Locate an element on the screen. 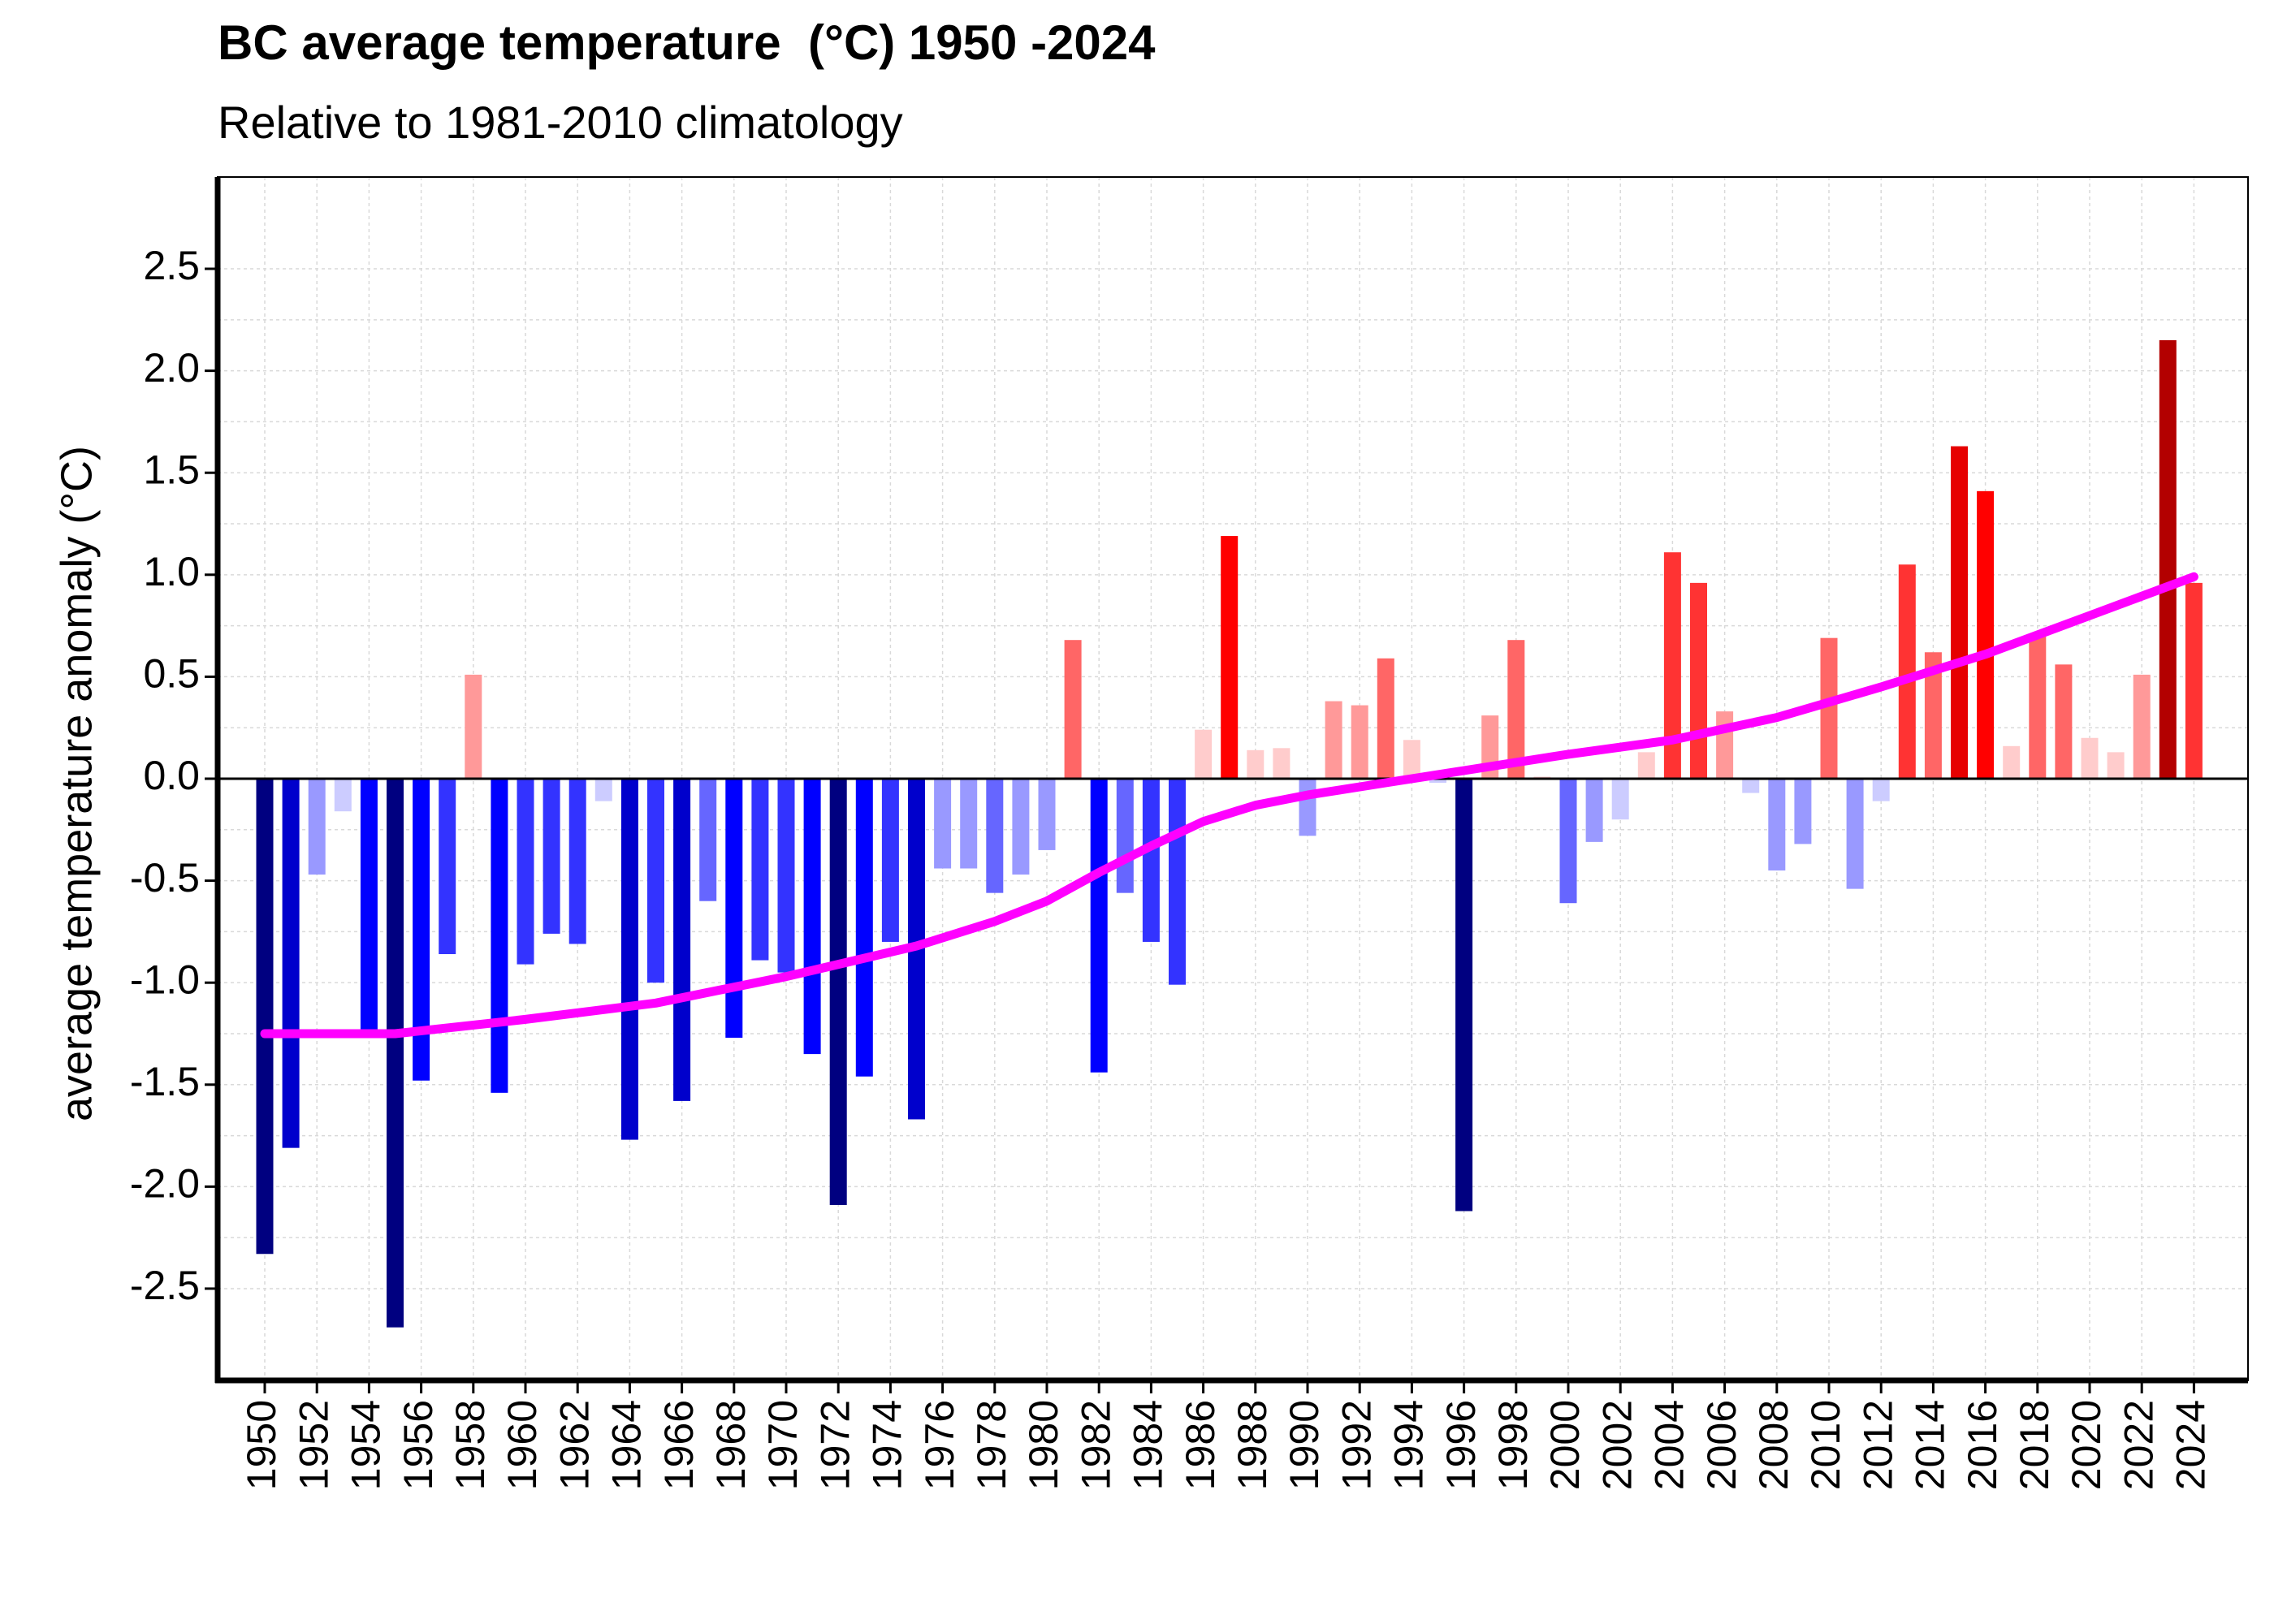 This screenshot has height=1624, width=2274. bar-2008 is located at coordinates (1777, 825).